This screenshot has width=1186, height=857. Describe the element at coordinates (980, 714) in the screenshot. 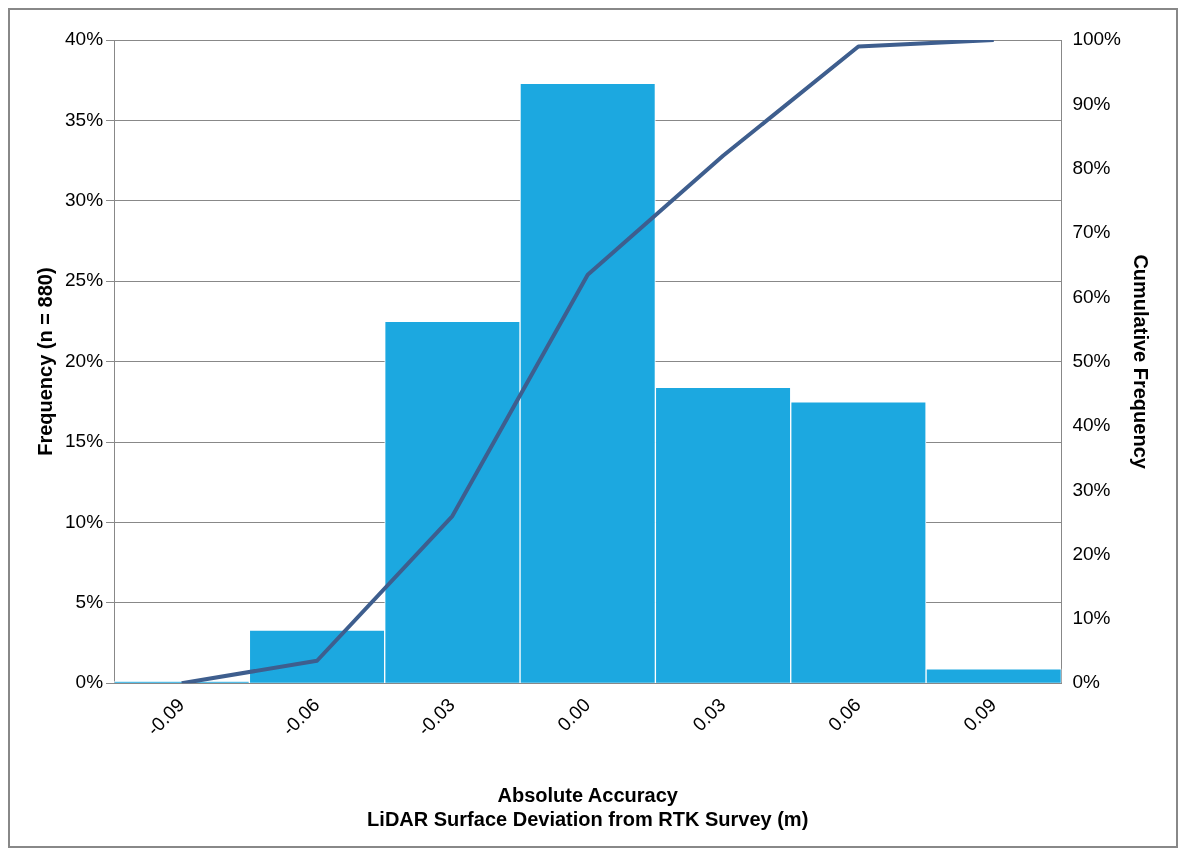

I see `x-tick-label: 0.09` at that location.